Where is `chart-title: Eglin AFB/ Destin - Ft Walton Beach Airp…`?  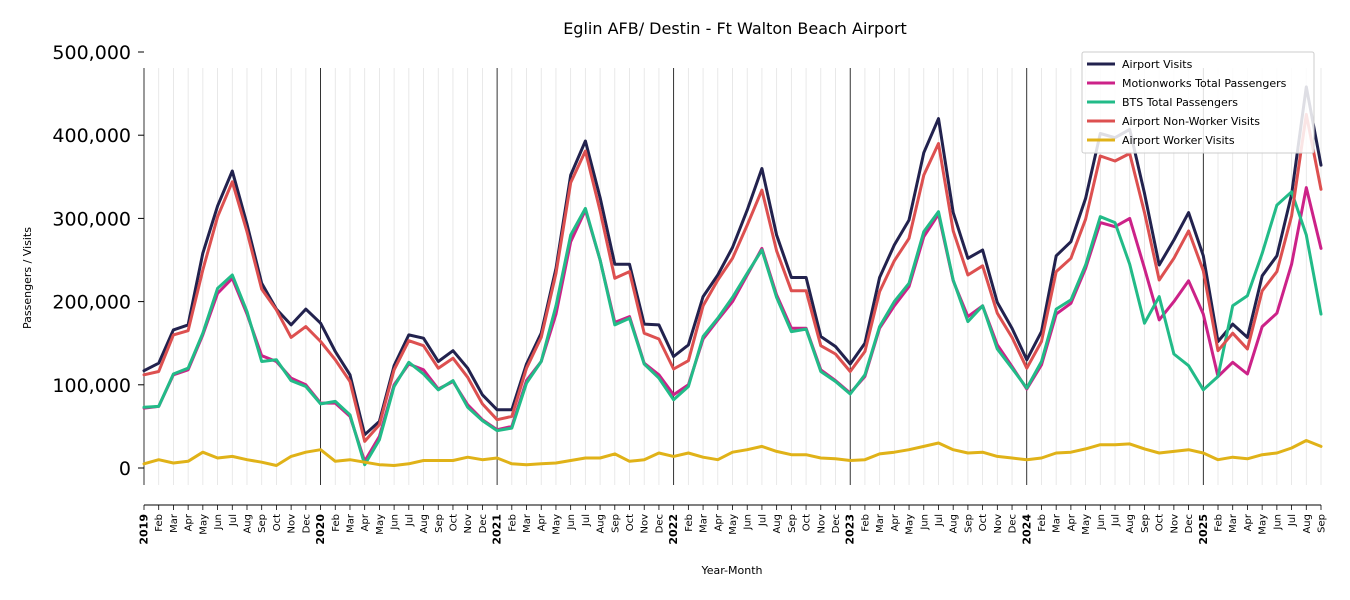 chart-title: Eglin AFB/ Destin - Ft Walton Beach Airp… is located at coordinates (735, 28).